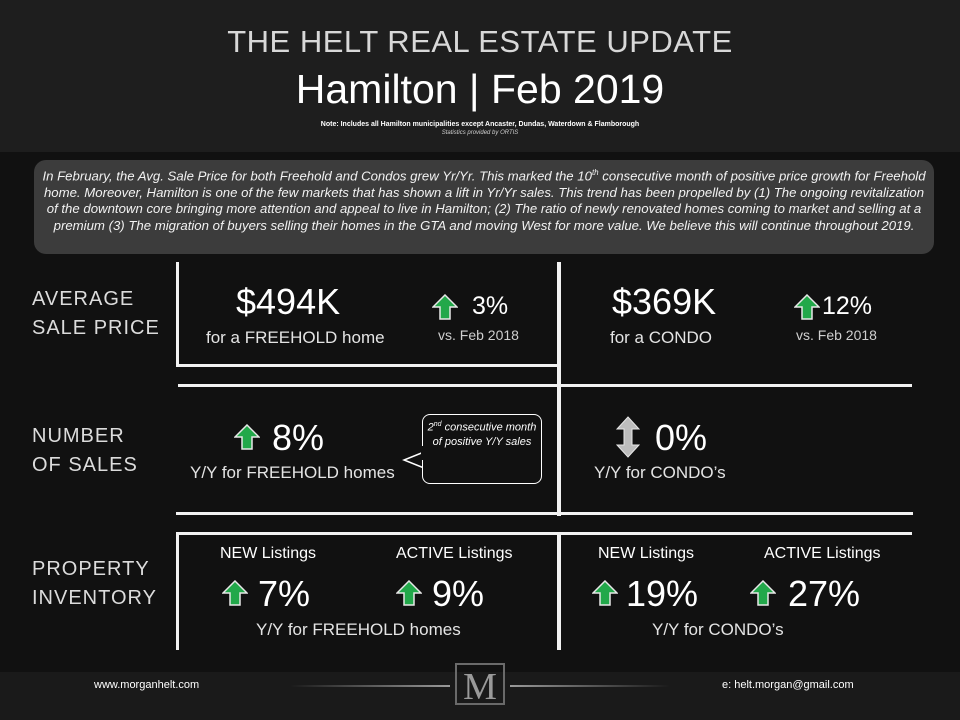 The height and width of the screenshot is (720, 960). Describe the element at coordinates (85, 451) in the screenshot. I see `row-label-number-of-sales: NUMBER OF SALES` at that location.